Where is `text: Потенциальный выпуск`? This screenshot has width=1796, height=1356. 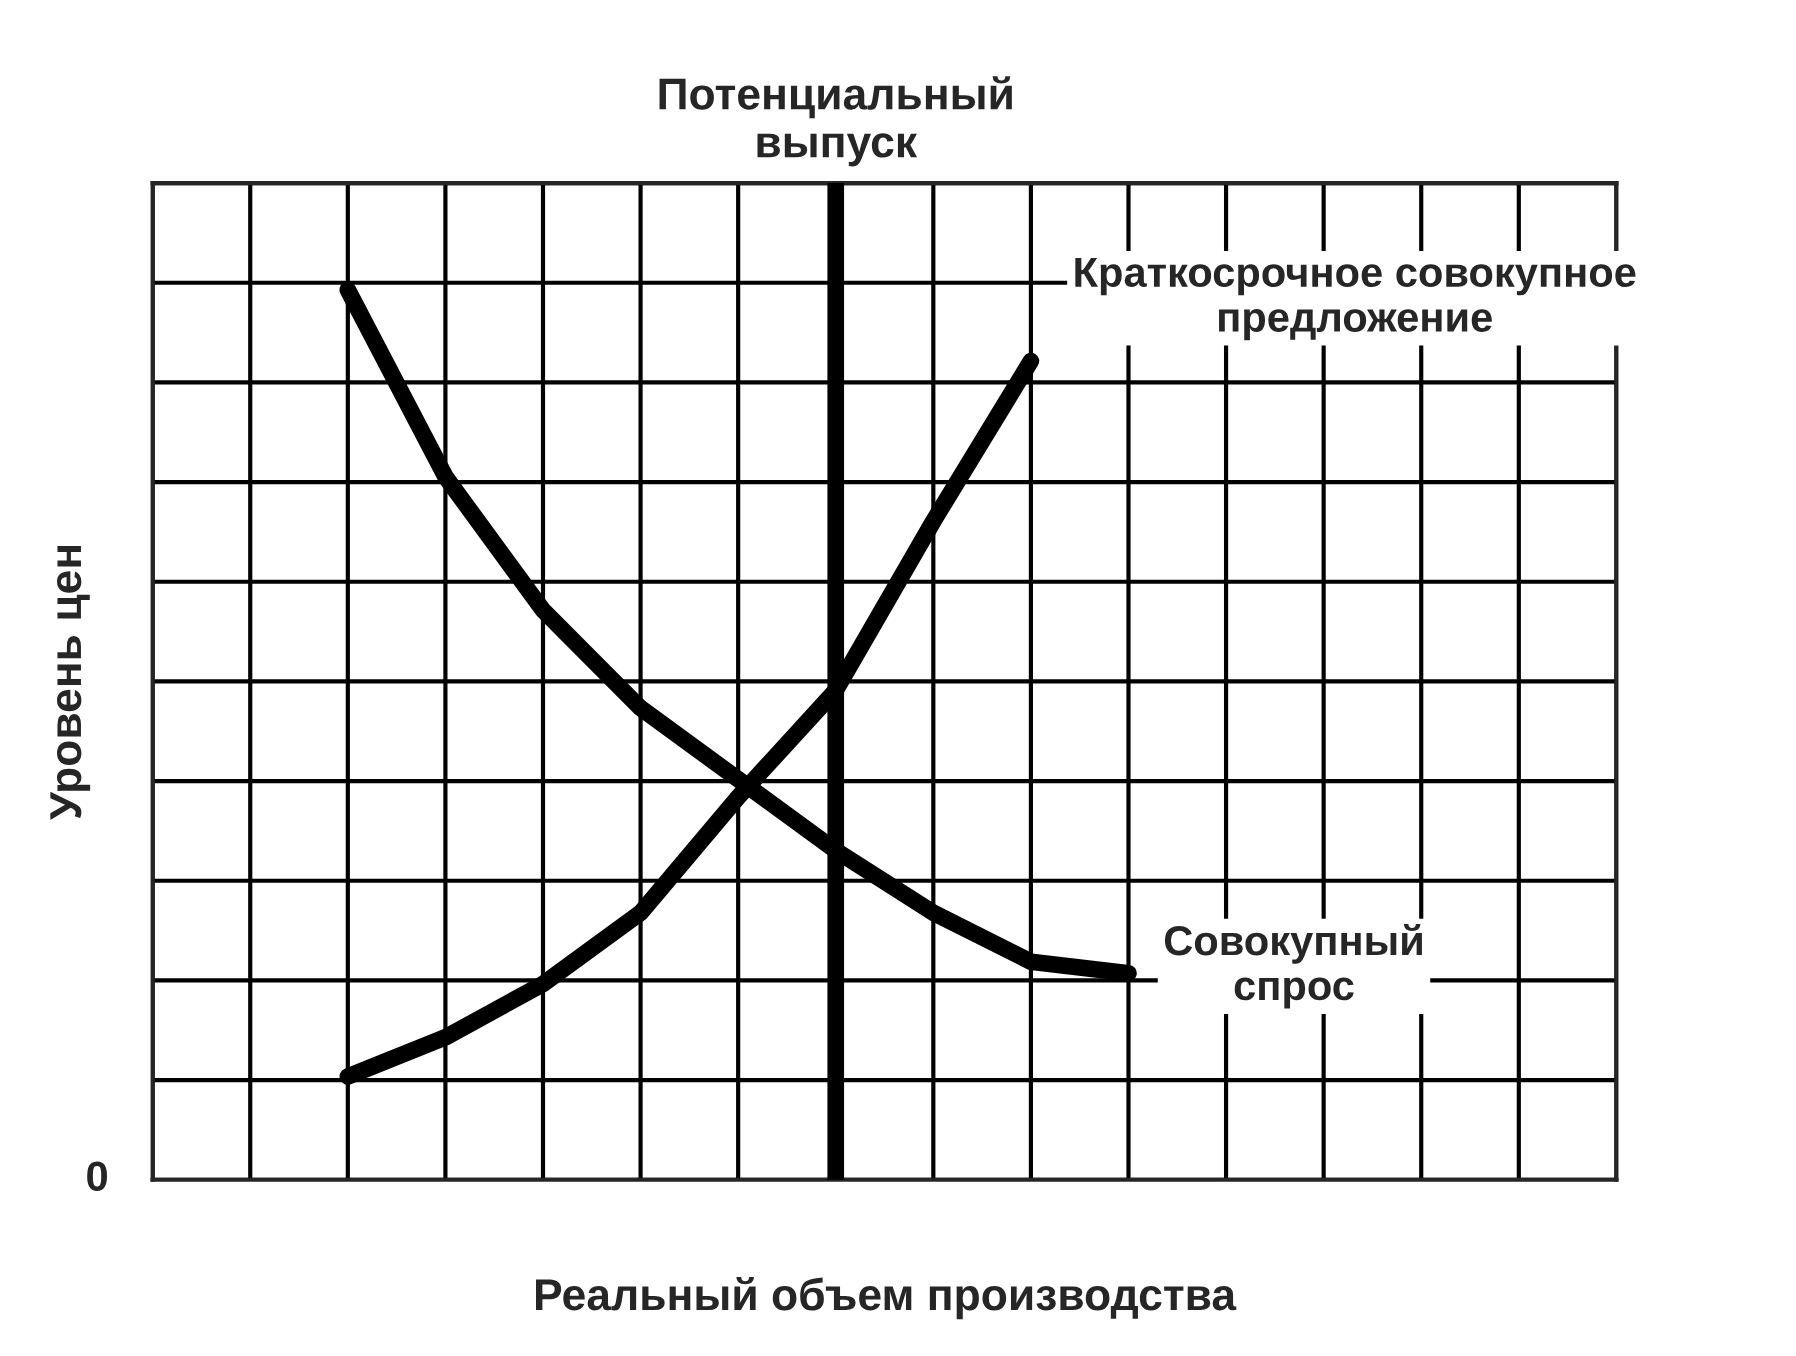
text: Потенциальный выпуск is located at coordinates (835, 121).